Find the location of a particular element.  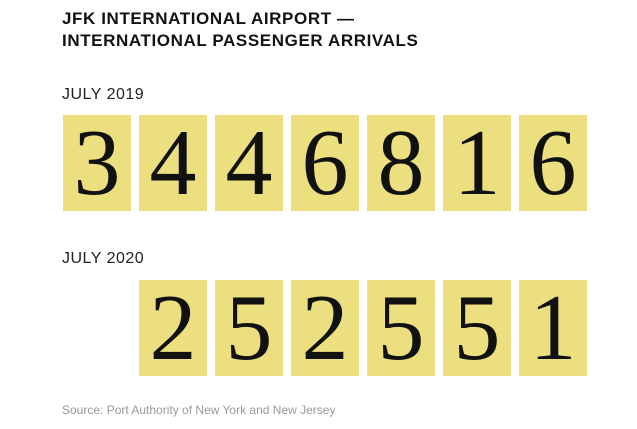

title-line: INTERNATIONAL PASSENGER ARRIVALS is located at coordinates (240, 40).